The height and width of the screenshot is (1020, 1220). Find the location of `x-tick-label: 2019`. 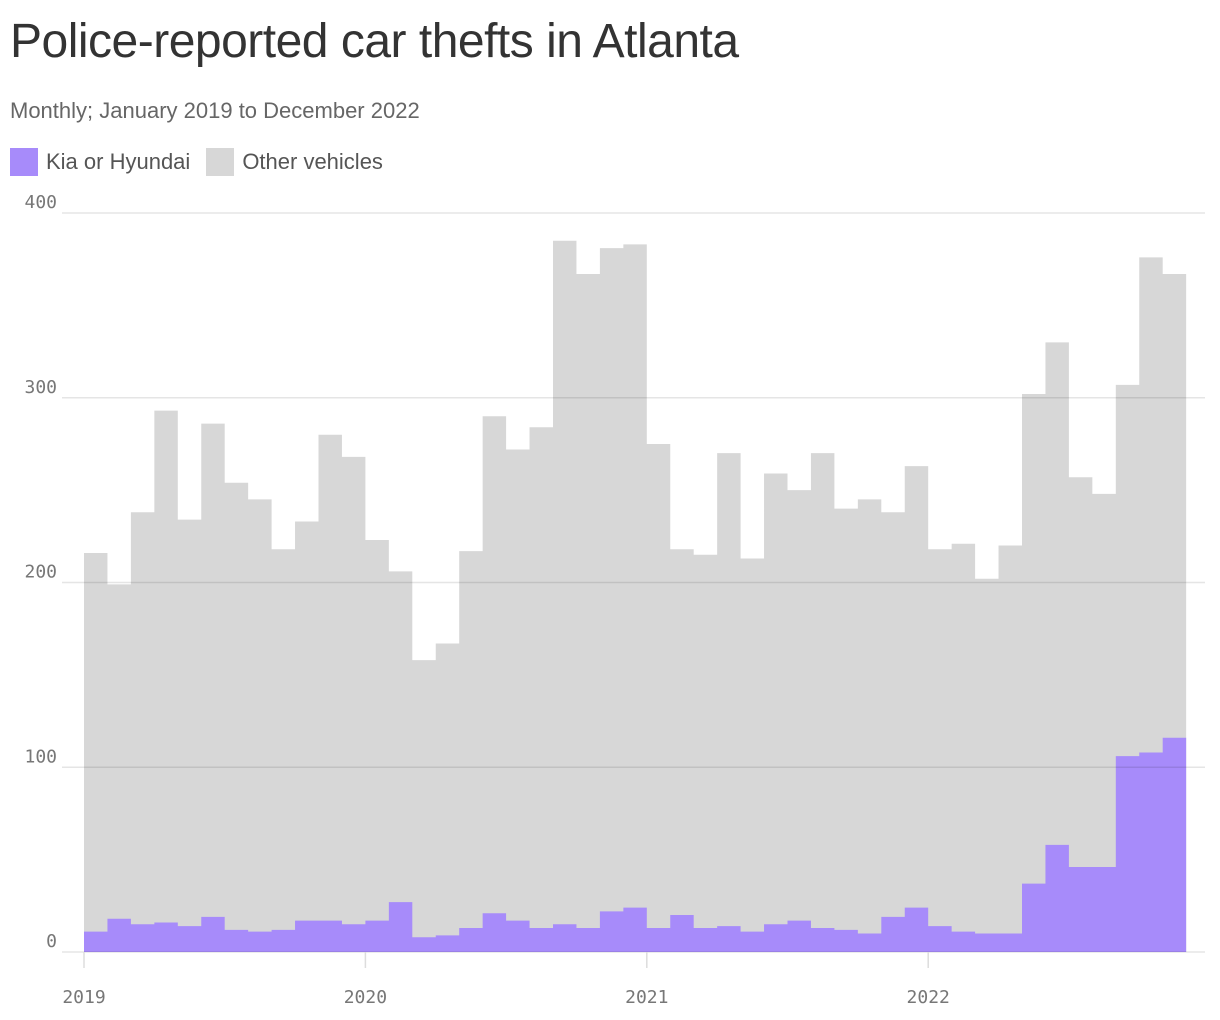

x-tick-label: 2019 is located at coordinates (83, 997).